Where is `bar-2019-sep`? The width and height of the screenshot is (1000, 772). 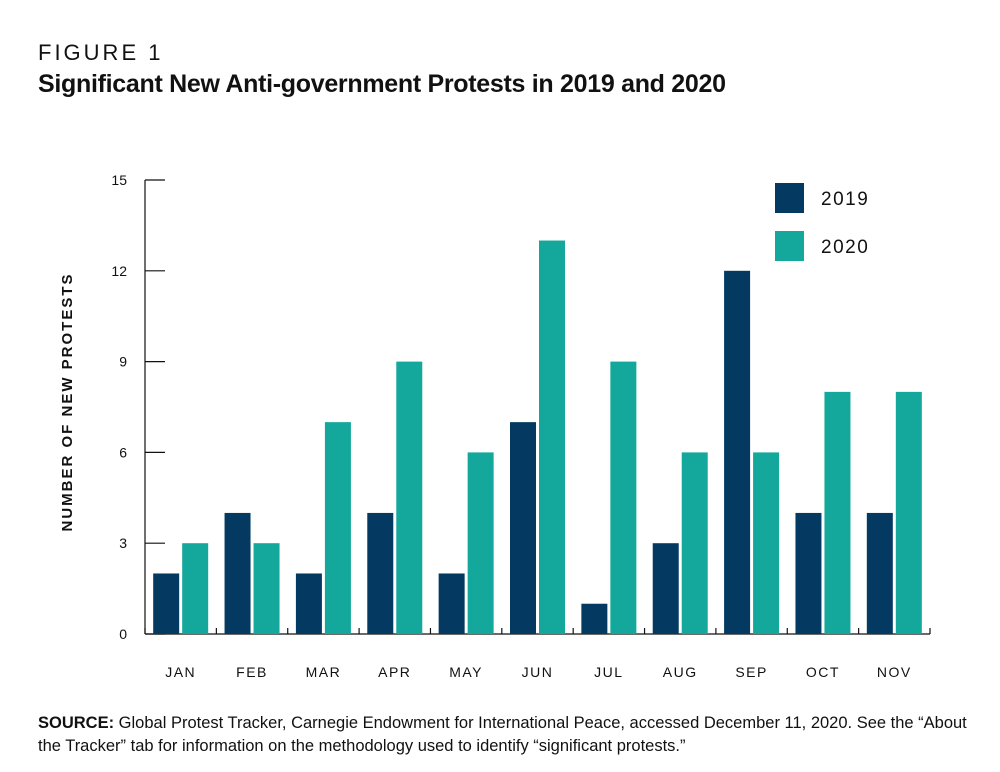
bar-2019-sep is located at coordinates (737, 452).